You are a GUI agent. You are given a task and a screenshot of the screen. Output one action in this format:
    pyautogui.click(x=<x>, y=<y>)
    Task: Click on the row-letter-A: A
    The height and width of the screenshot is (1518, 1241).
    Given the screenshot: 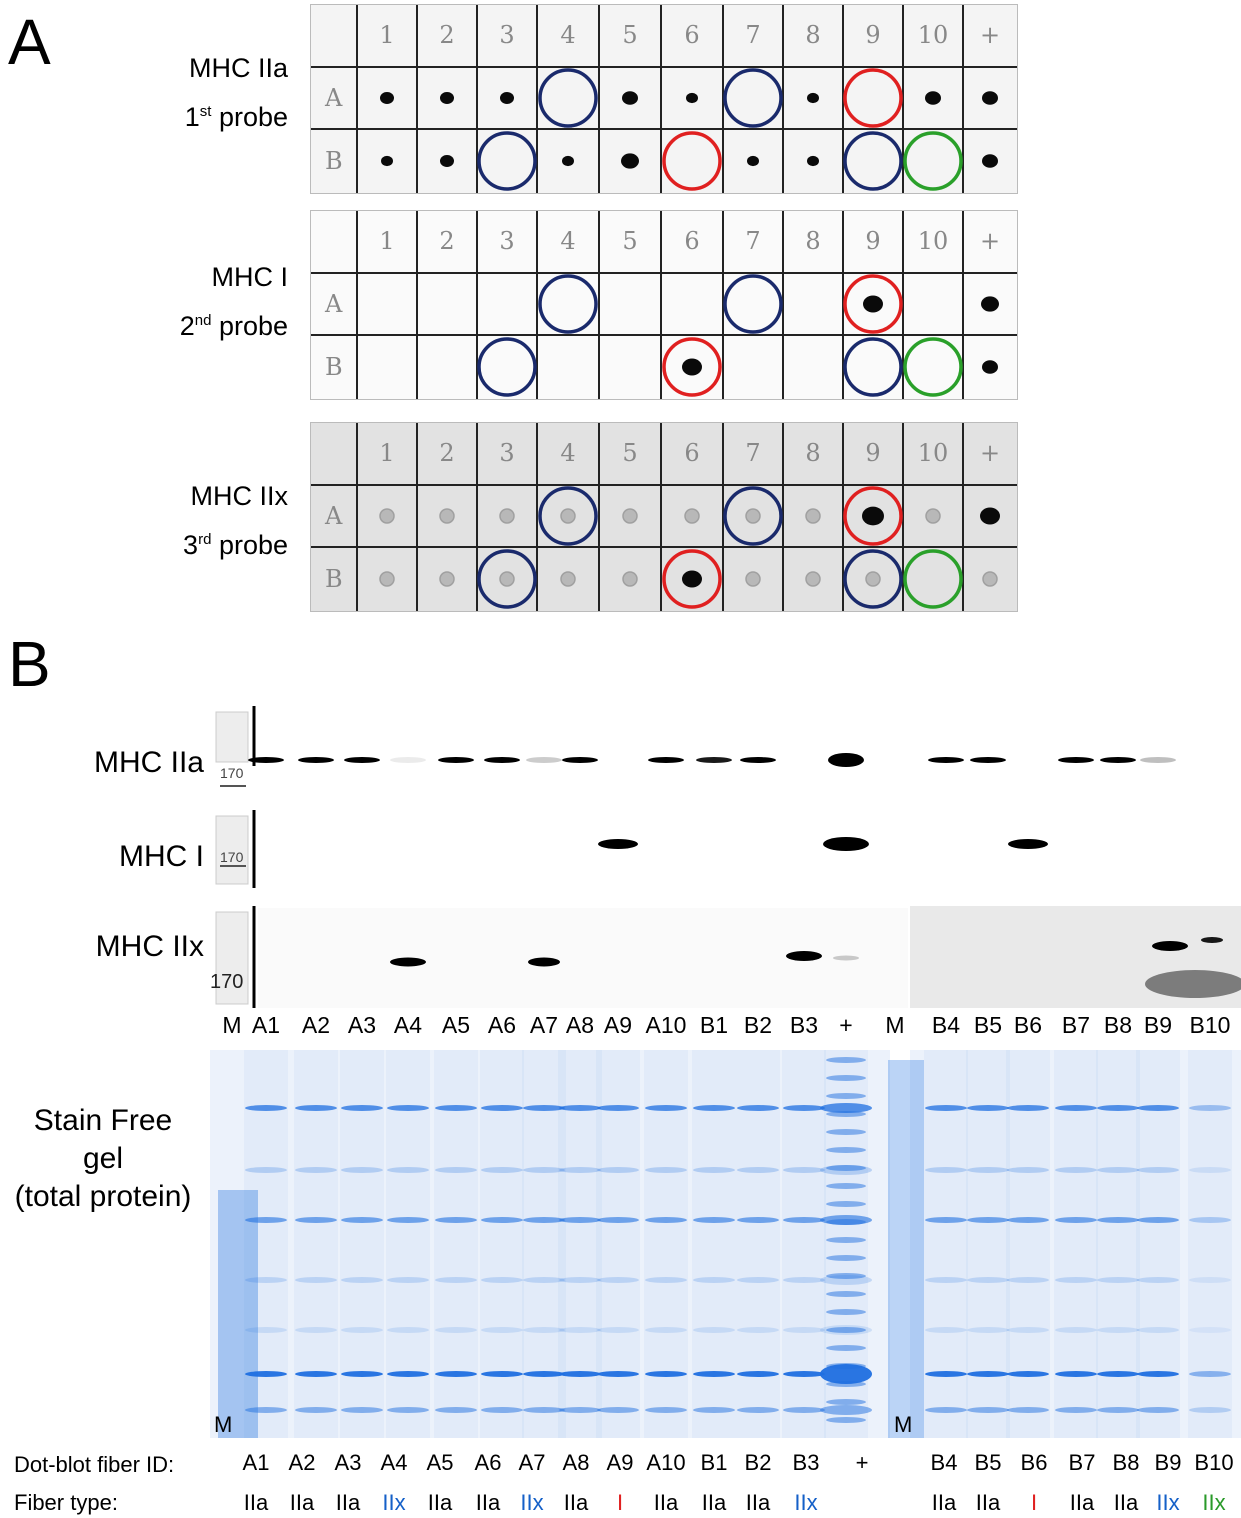 What is the action you would take?
    pyautogui.click(x=333, y=516)
    